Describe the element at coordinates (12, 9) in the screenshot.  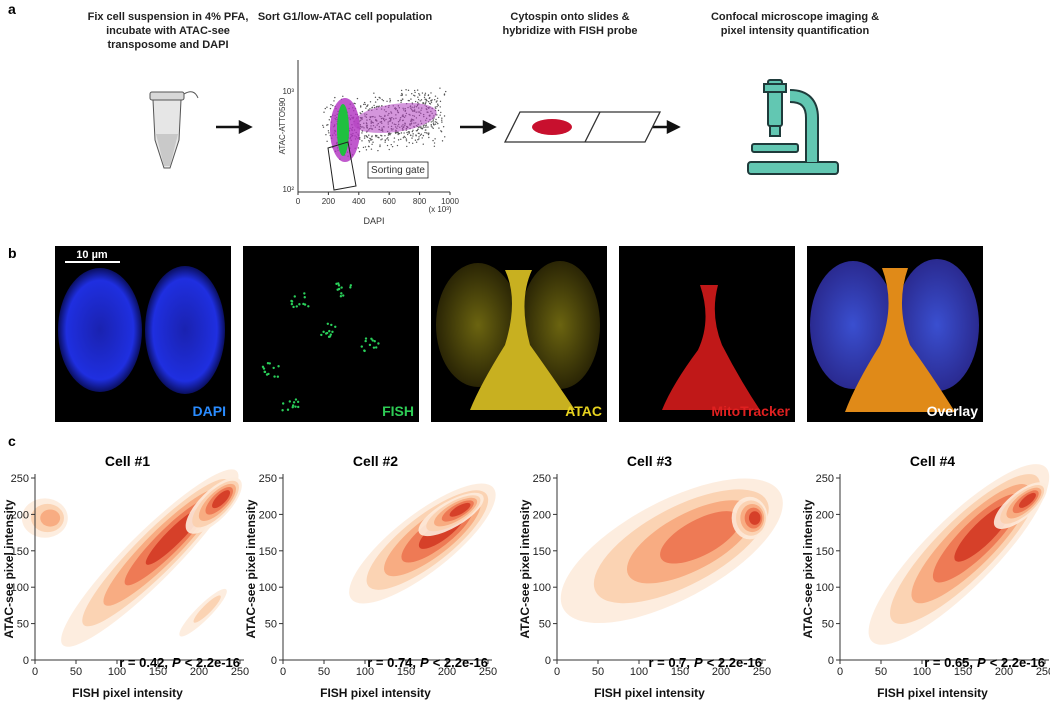
I see `panel-label: a` at that location.